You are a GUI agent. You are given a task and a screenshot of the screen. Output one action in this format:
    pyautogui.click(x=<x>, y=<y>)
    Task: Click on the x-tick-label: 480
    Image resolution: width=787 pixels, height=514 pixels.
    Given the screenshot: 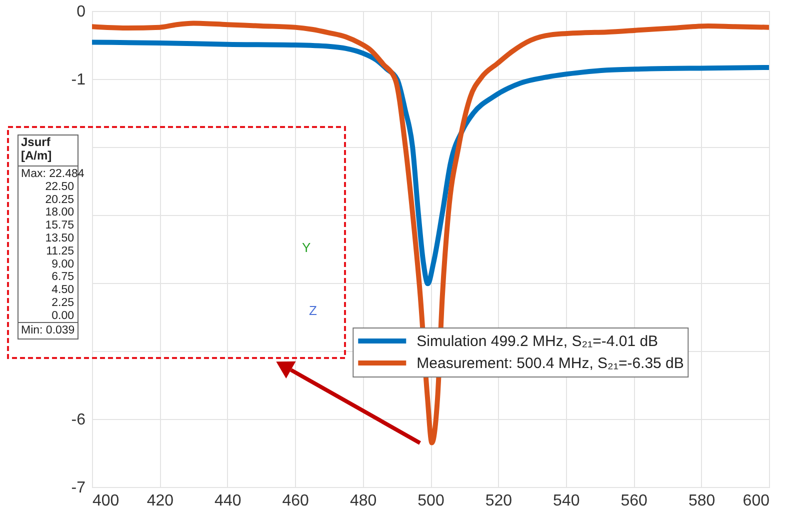 What is the action you would take?
    pyautogui.click(x=363, y=501)
    